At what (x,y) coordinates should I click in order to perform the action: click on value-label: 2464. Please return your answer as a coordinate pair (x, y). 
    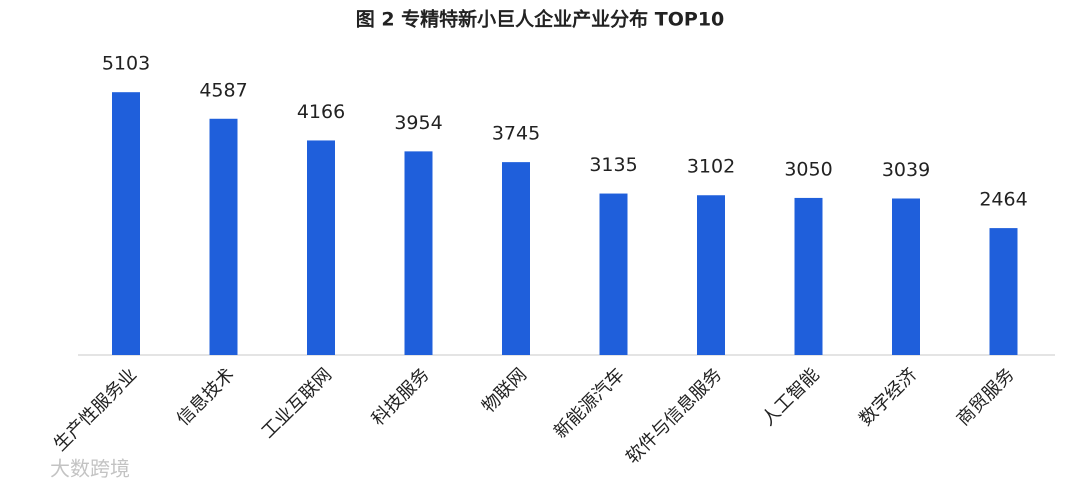
    Looking at the image, I should click on (1003, 200).